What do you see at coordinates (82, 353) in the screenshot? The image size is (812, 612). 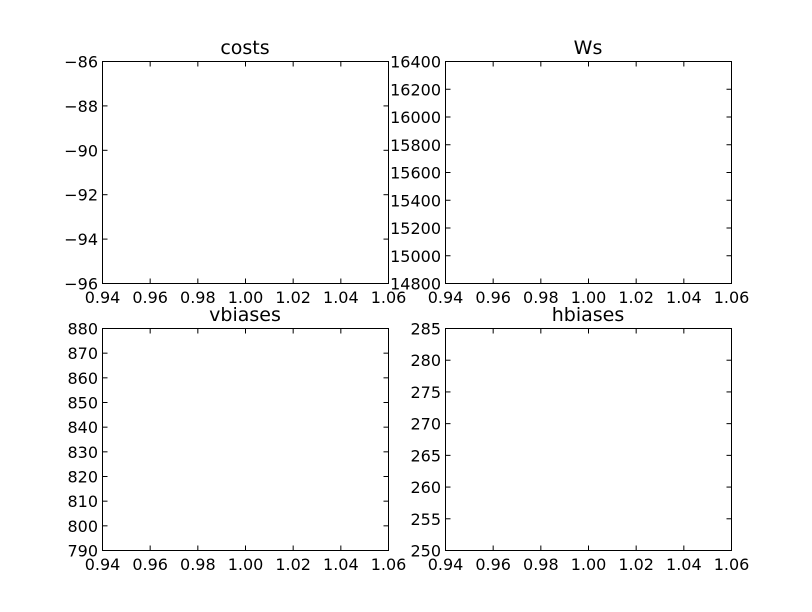 I see `y-tick-label: 870` at bounding box center [82, 353].